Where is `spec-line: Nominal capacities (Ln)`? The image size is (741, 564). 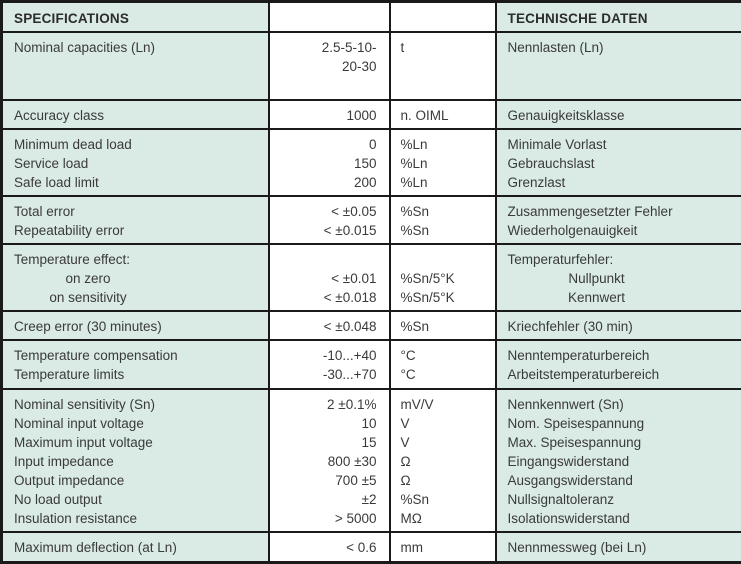 spec-line: Nominal capacities (Ln) is located at coordinates (135, 47).